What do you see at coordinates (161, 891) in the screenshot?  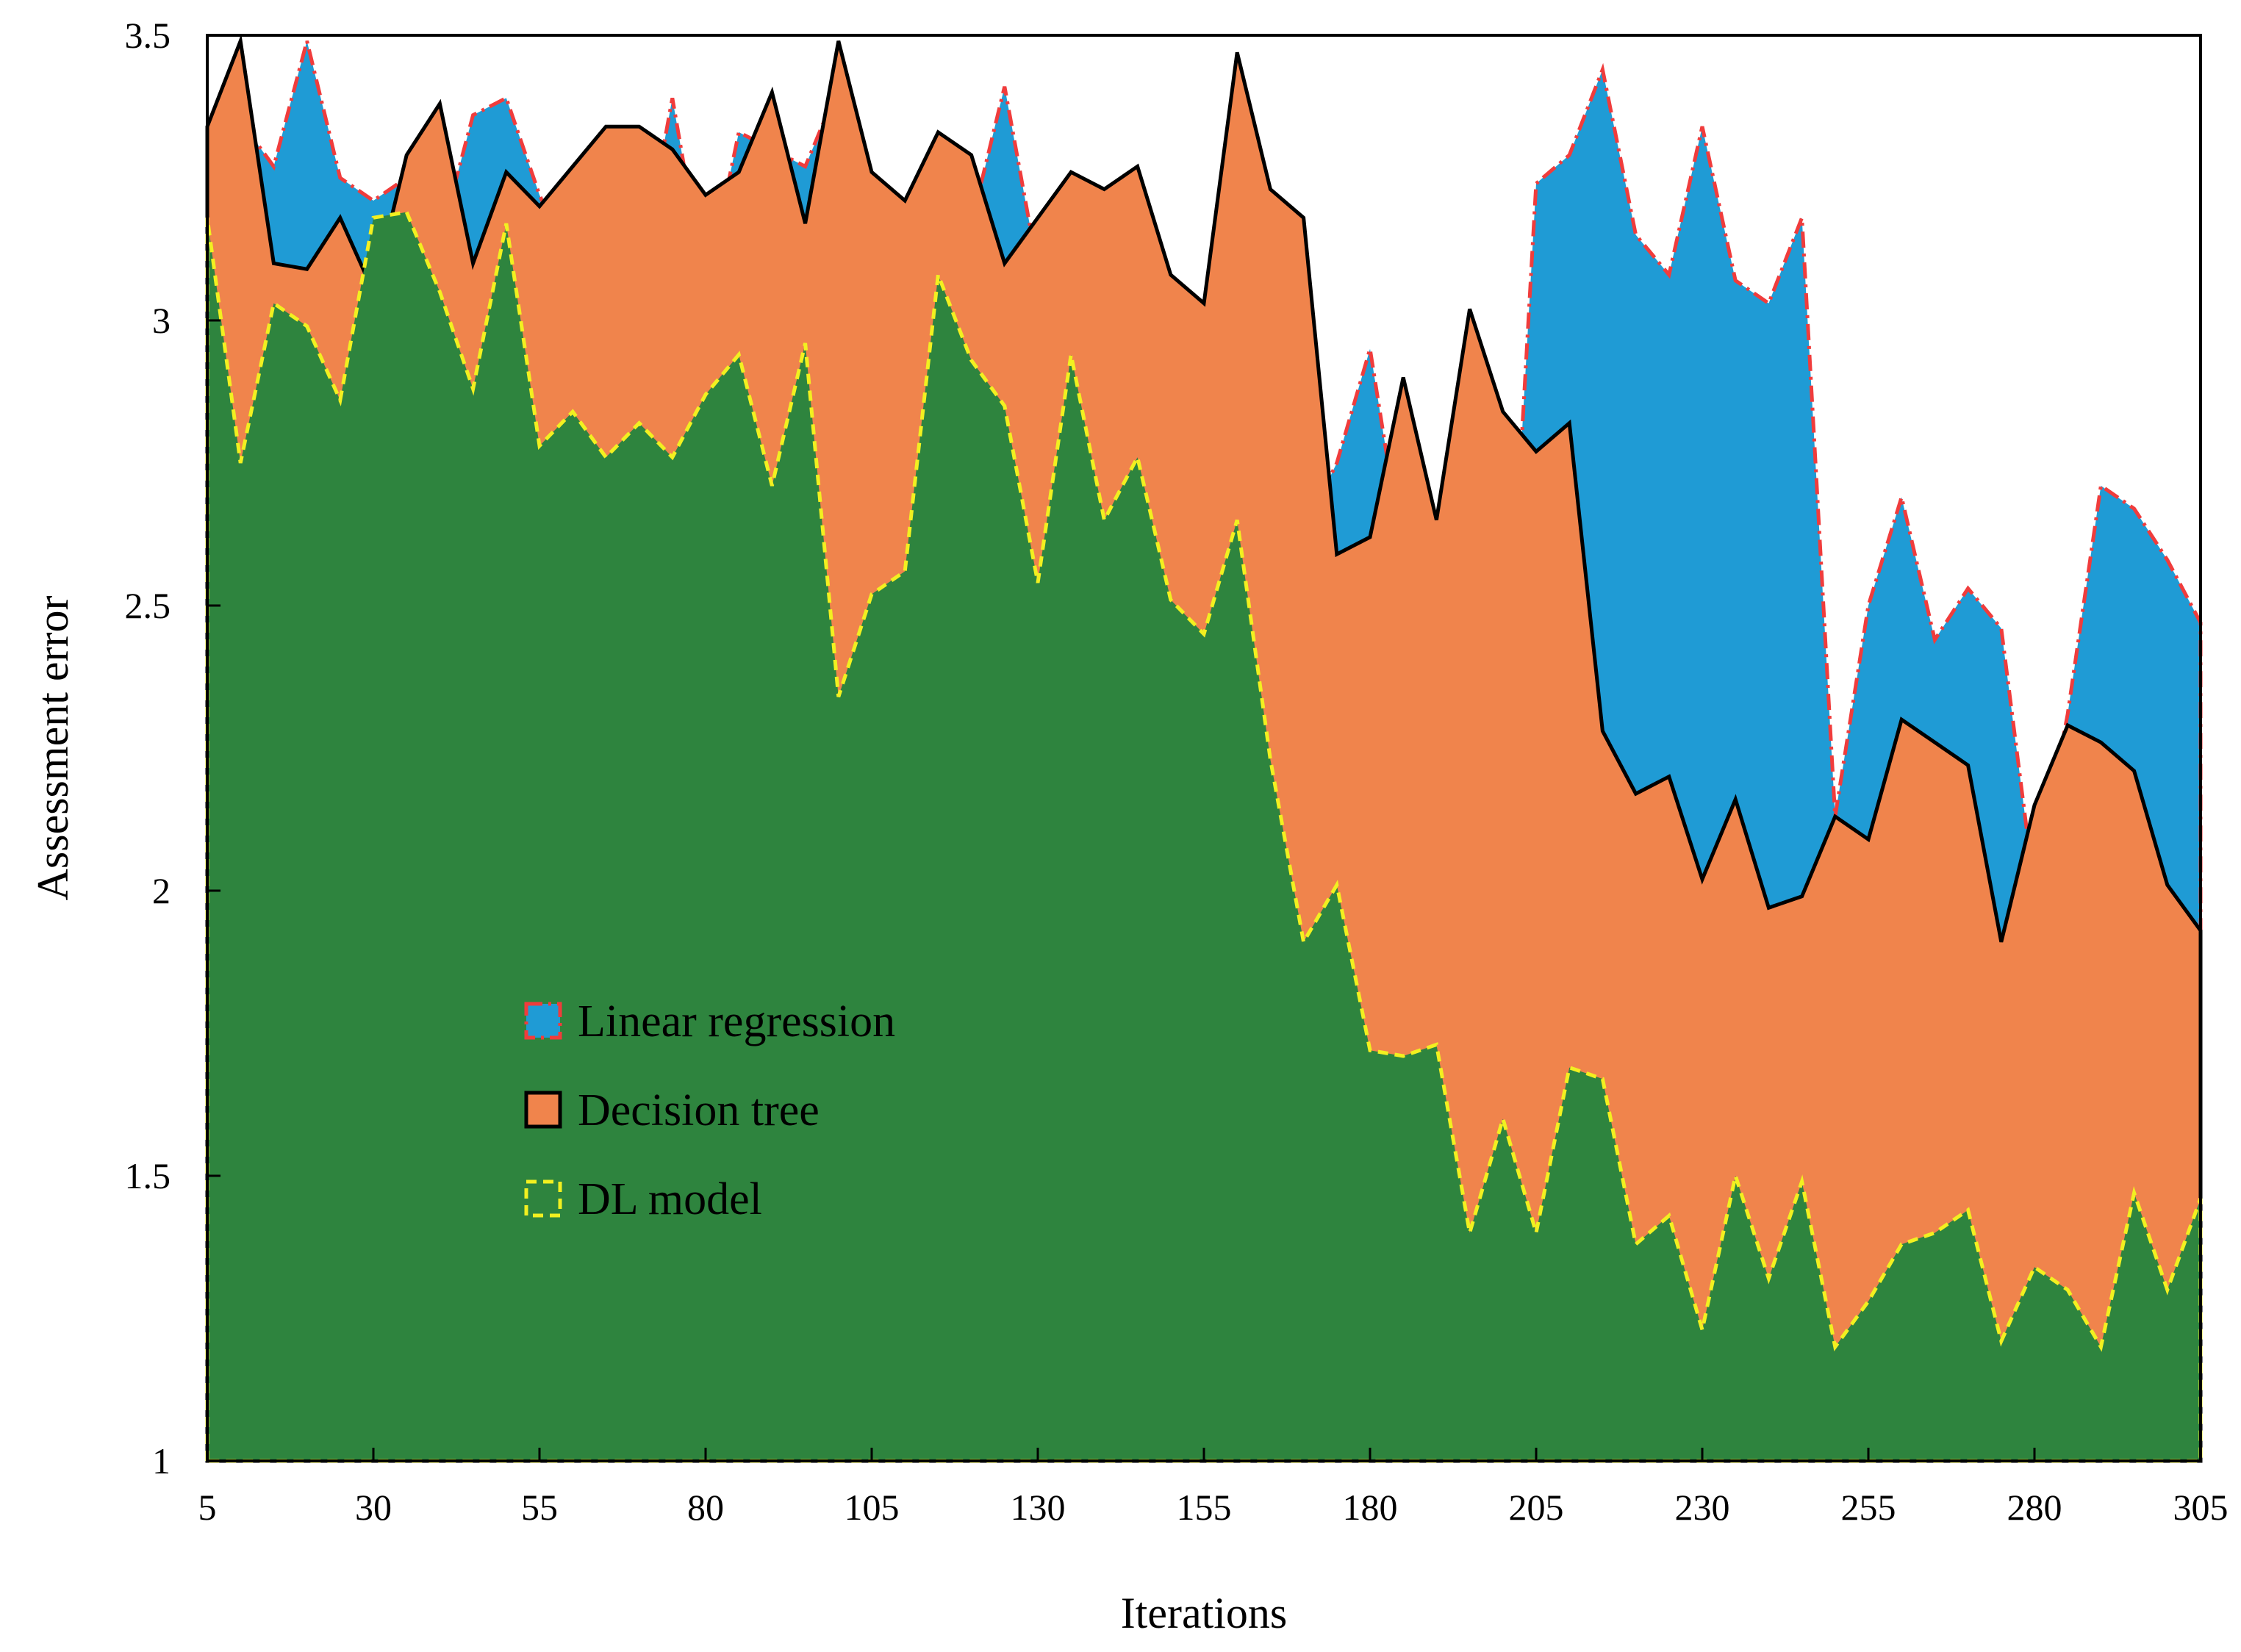 I see `y-tick-label: 2` at bounding box center [161, 891].